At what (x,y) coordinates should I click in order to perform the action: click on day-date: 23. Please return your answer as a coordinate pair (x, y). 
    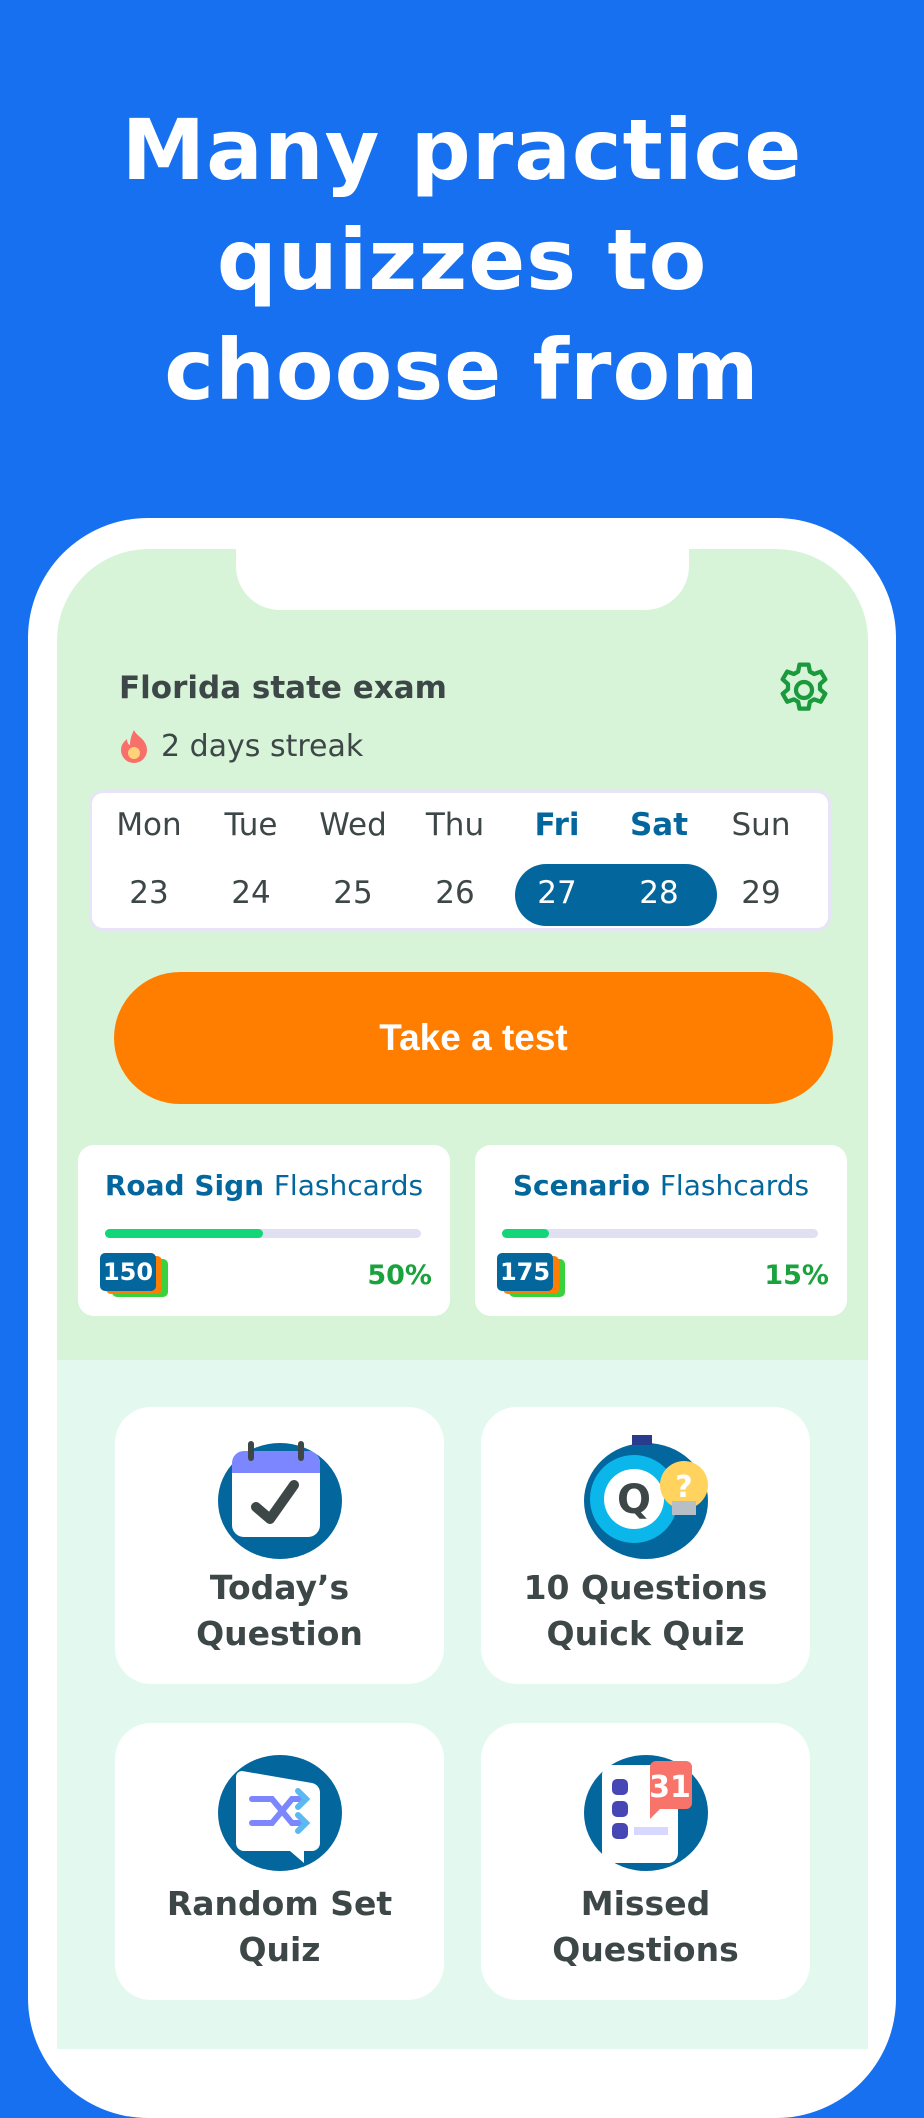
    Looking at the image, I should click on (149, 893).